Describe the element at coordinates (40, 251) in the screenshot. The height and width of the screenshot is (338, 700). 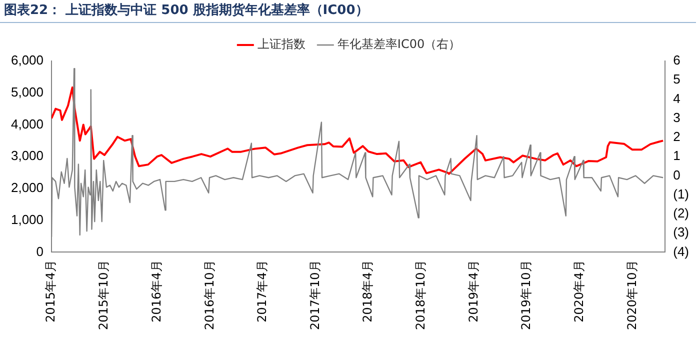
I see `y-tick-label: 0` at that location.